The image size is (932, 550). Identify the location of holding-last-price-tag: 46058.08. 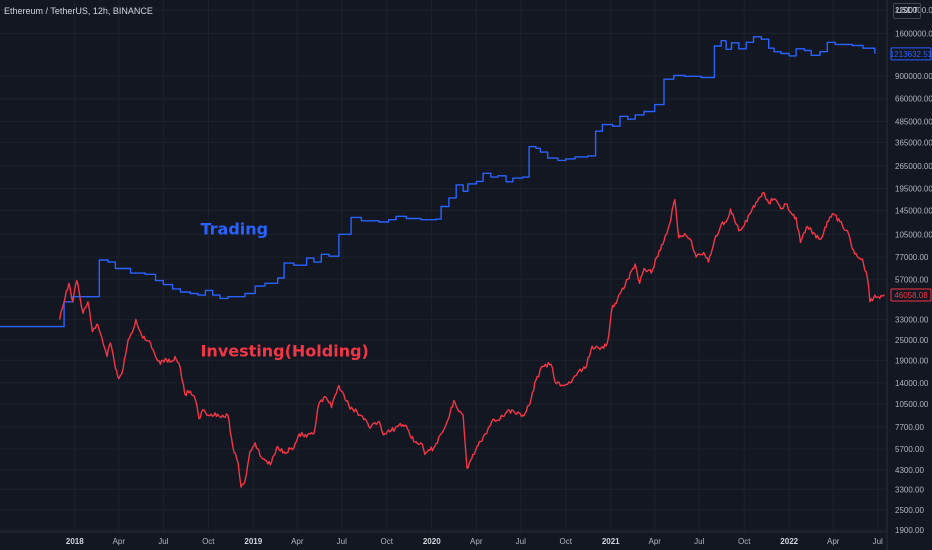
(911, 295).